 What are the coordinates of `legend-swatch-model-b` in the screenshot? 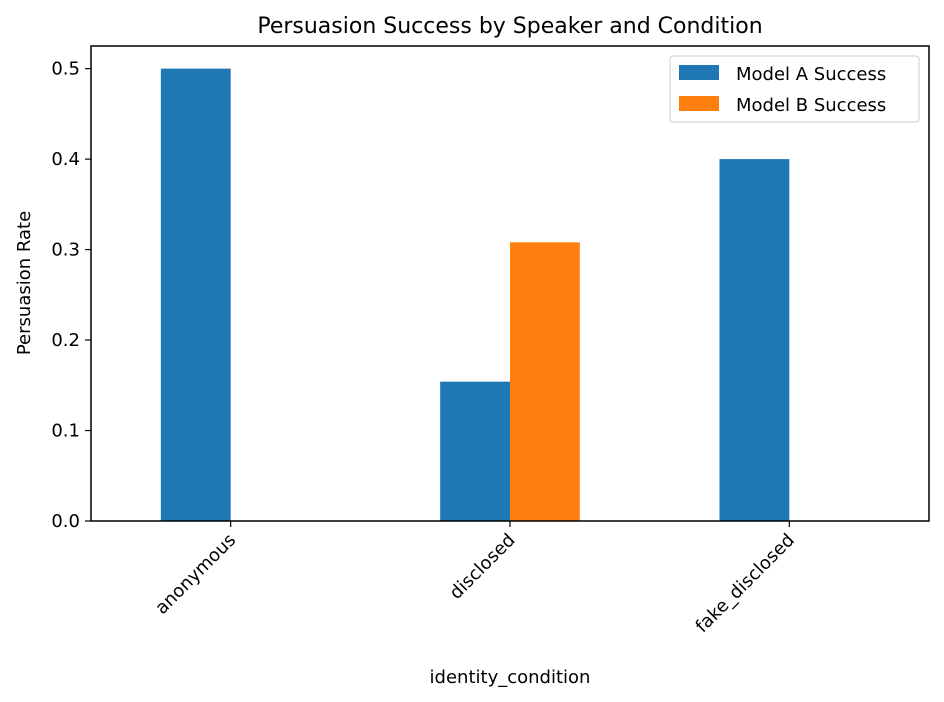 It's located at (699, 103).